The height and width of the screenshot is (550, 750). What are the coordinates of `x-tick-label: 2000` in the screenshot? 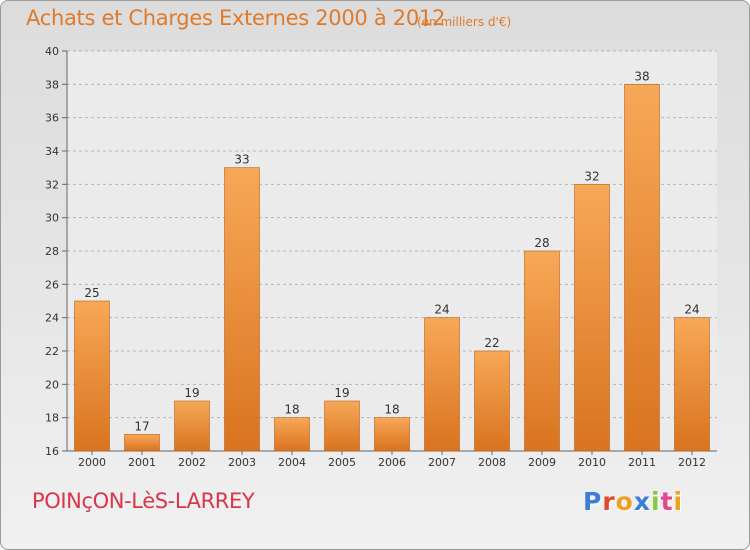 It's located at (92, 462).